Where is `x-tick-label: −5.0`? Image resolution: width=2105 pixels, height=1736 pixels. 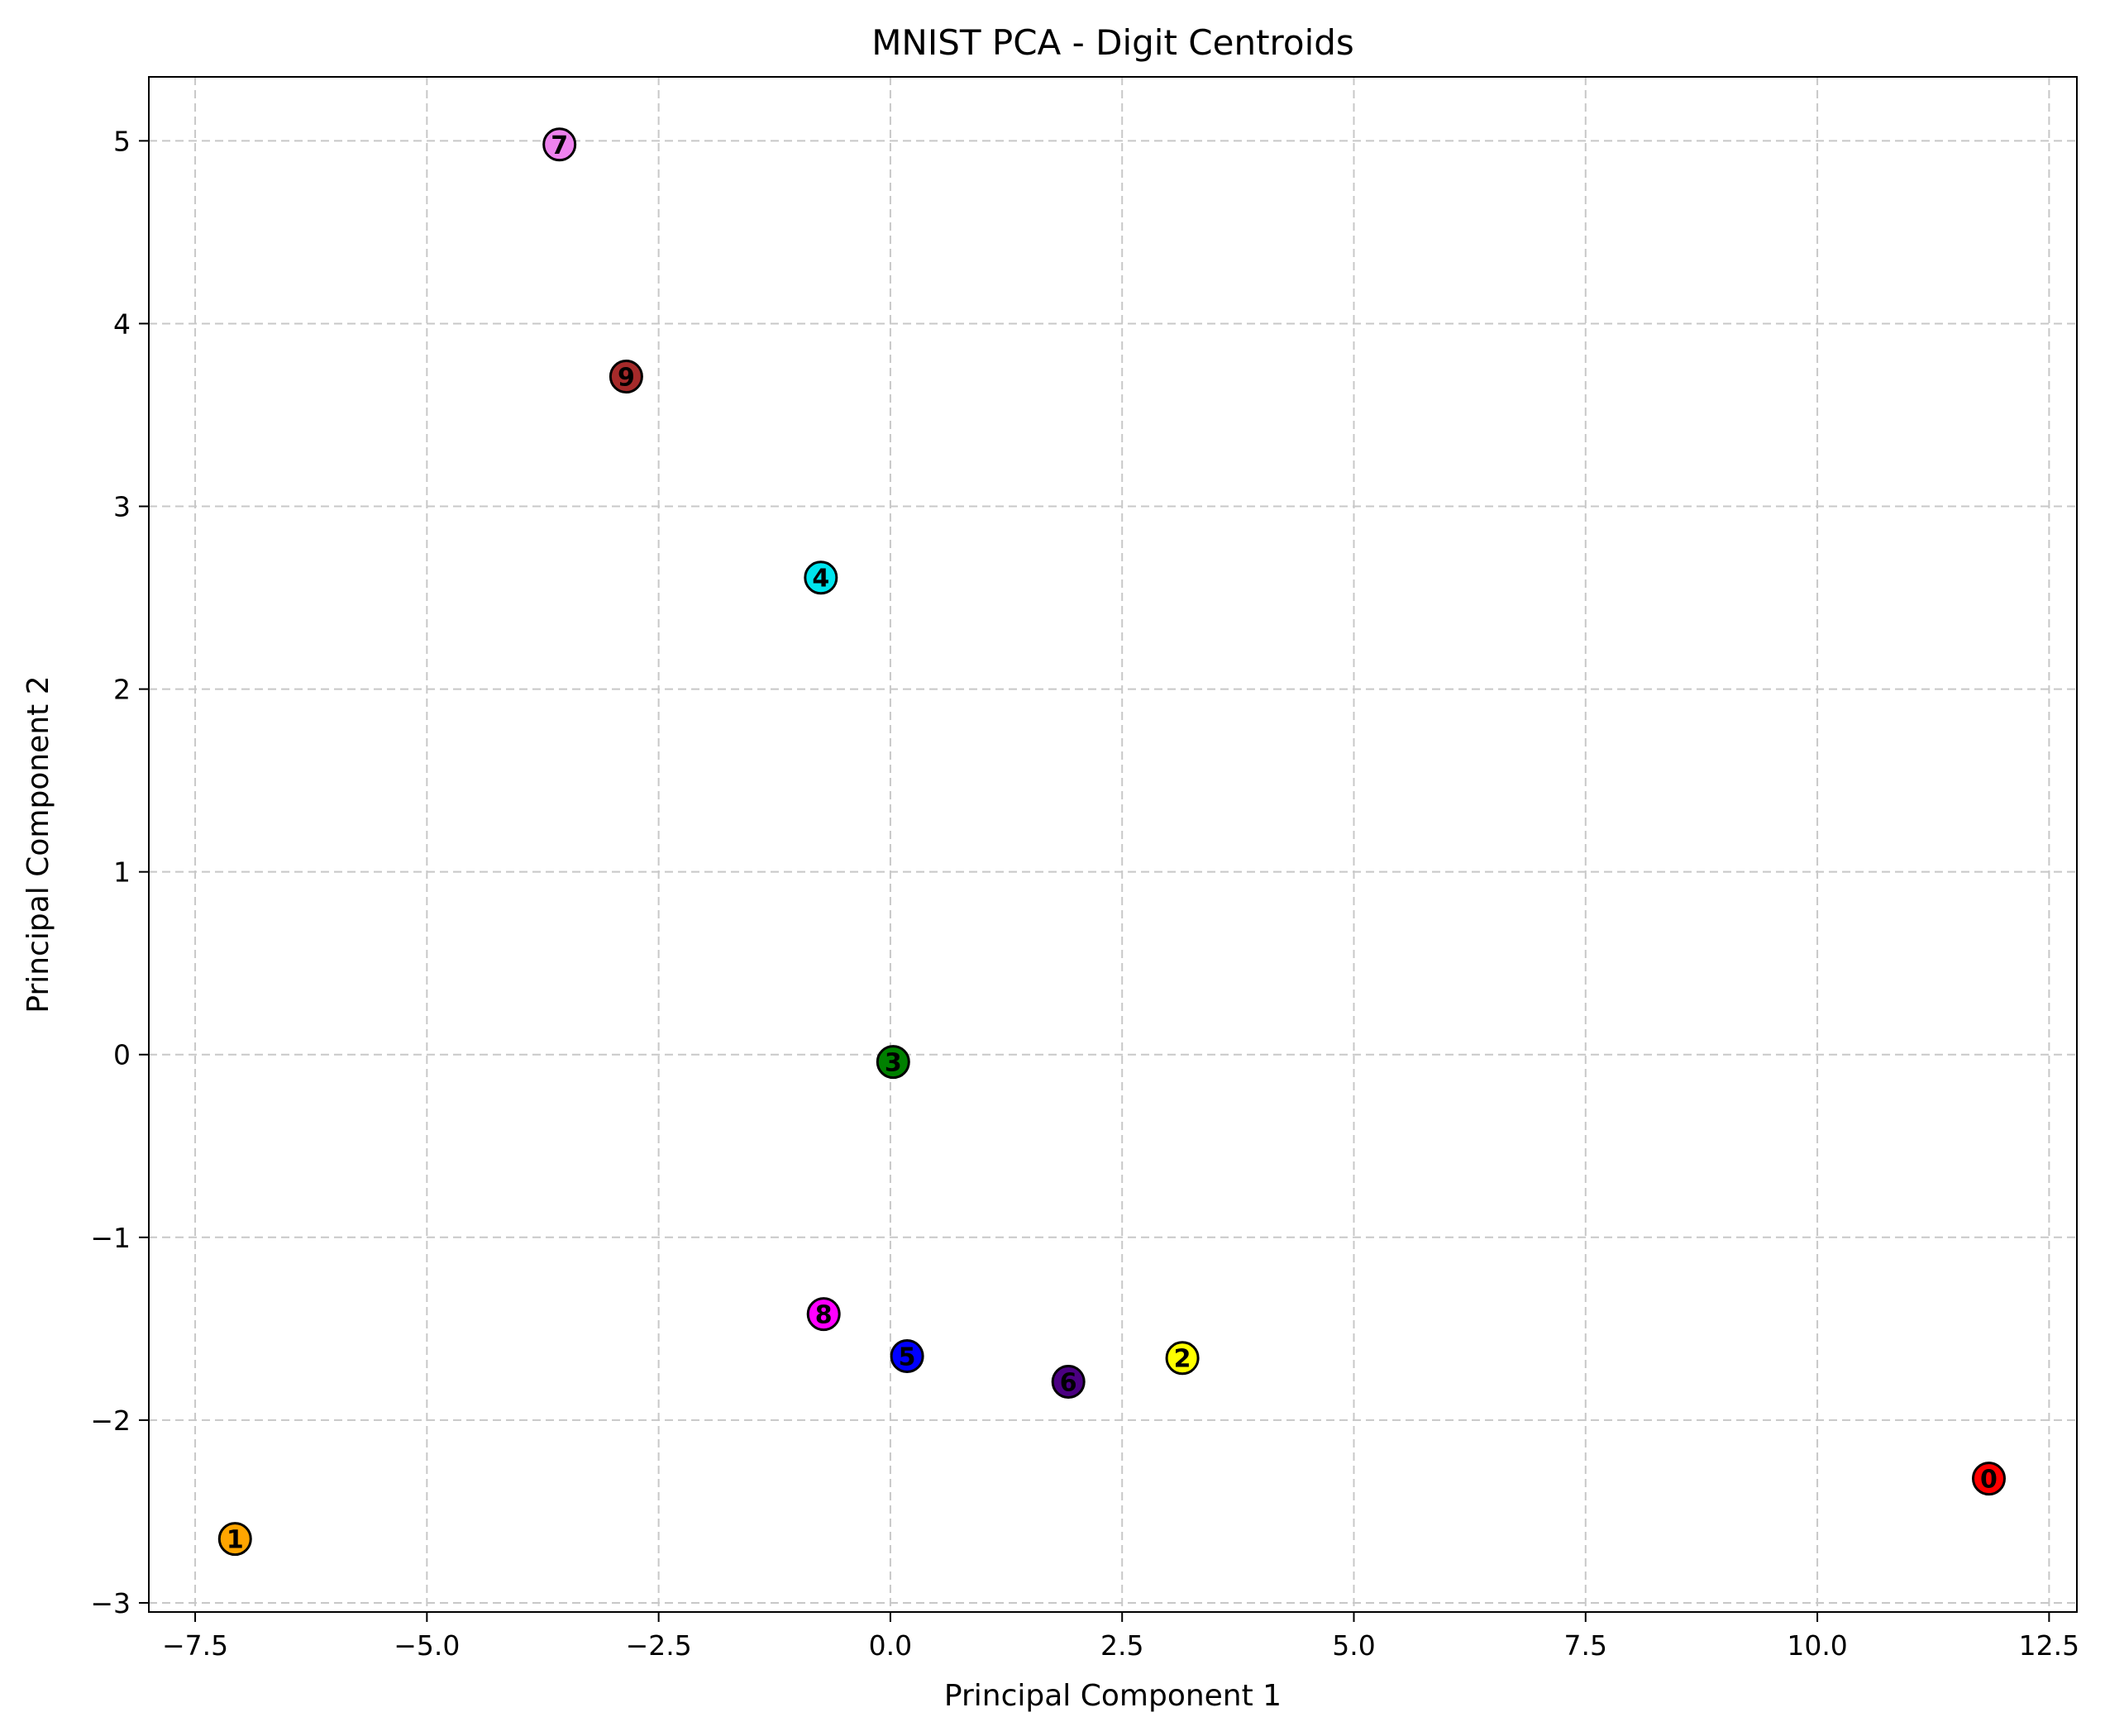
x-tick-label: −5.0 is located at coordinates (427, 1645).